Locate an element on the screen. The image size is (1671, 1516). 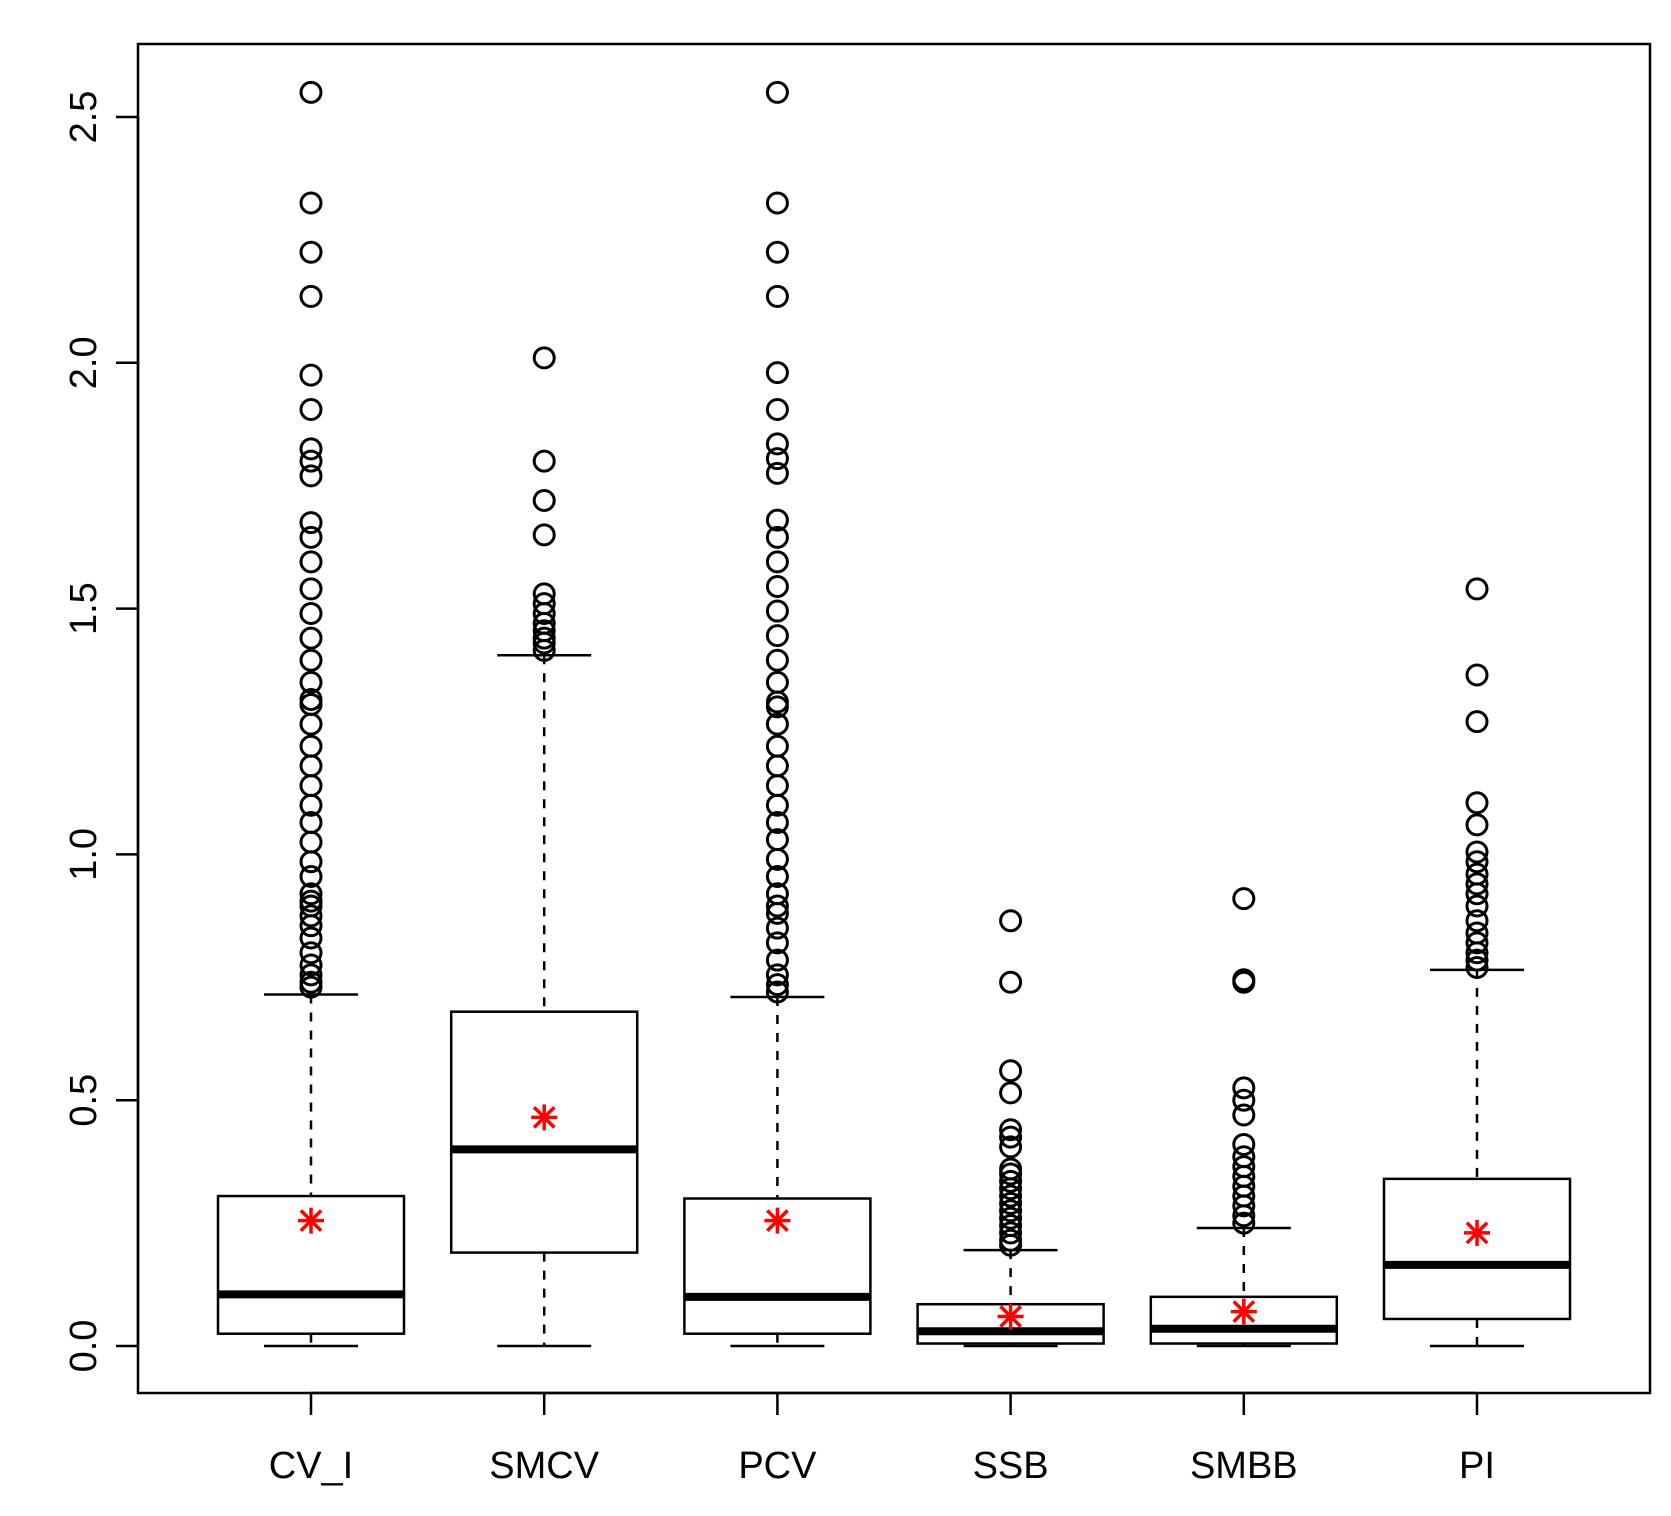
x-tick-label: SMCV is located at coordinates (544, 1466).